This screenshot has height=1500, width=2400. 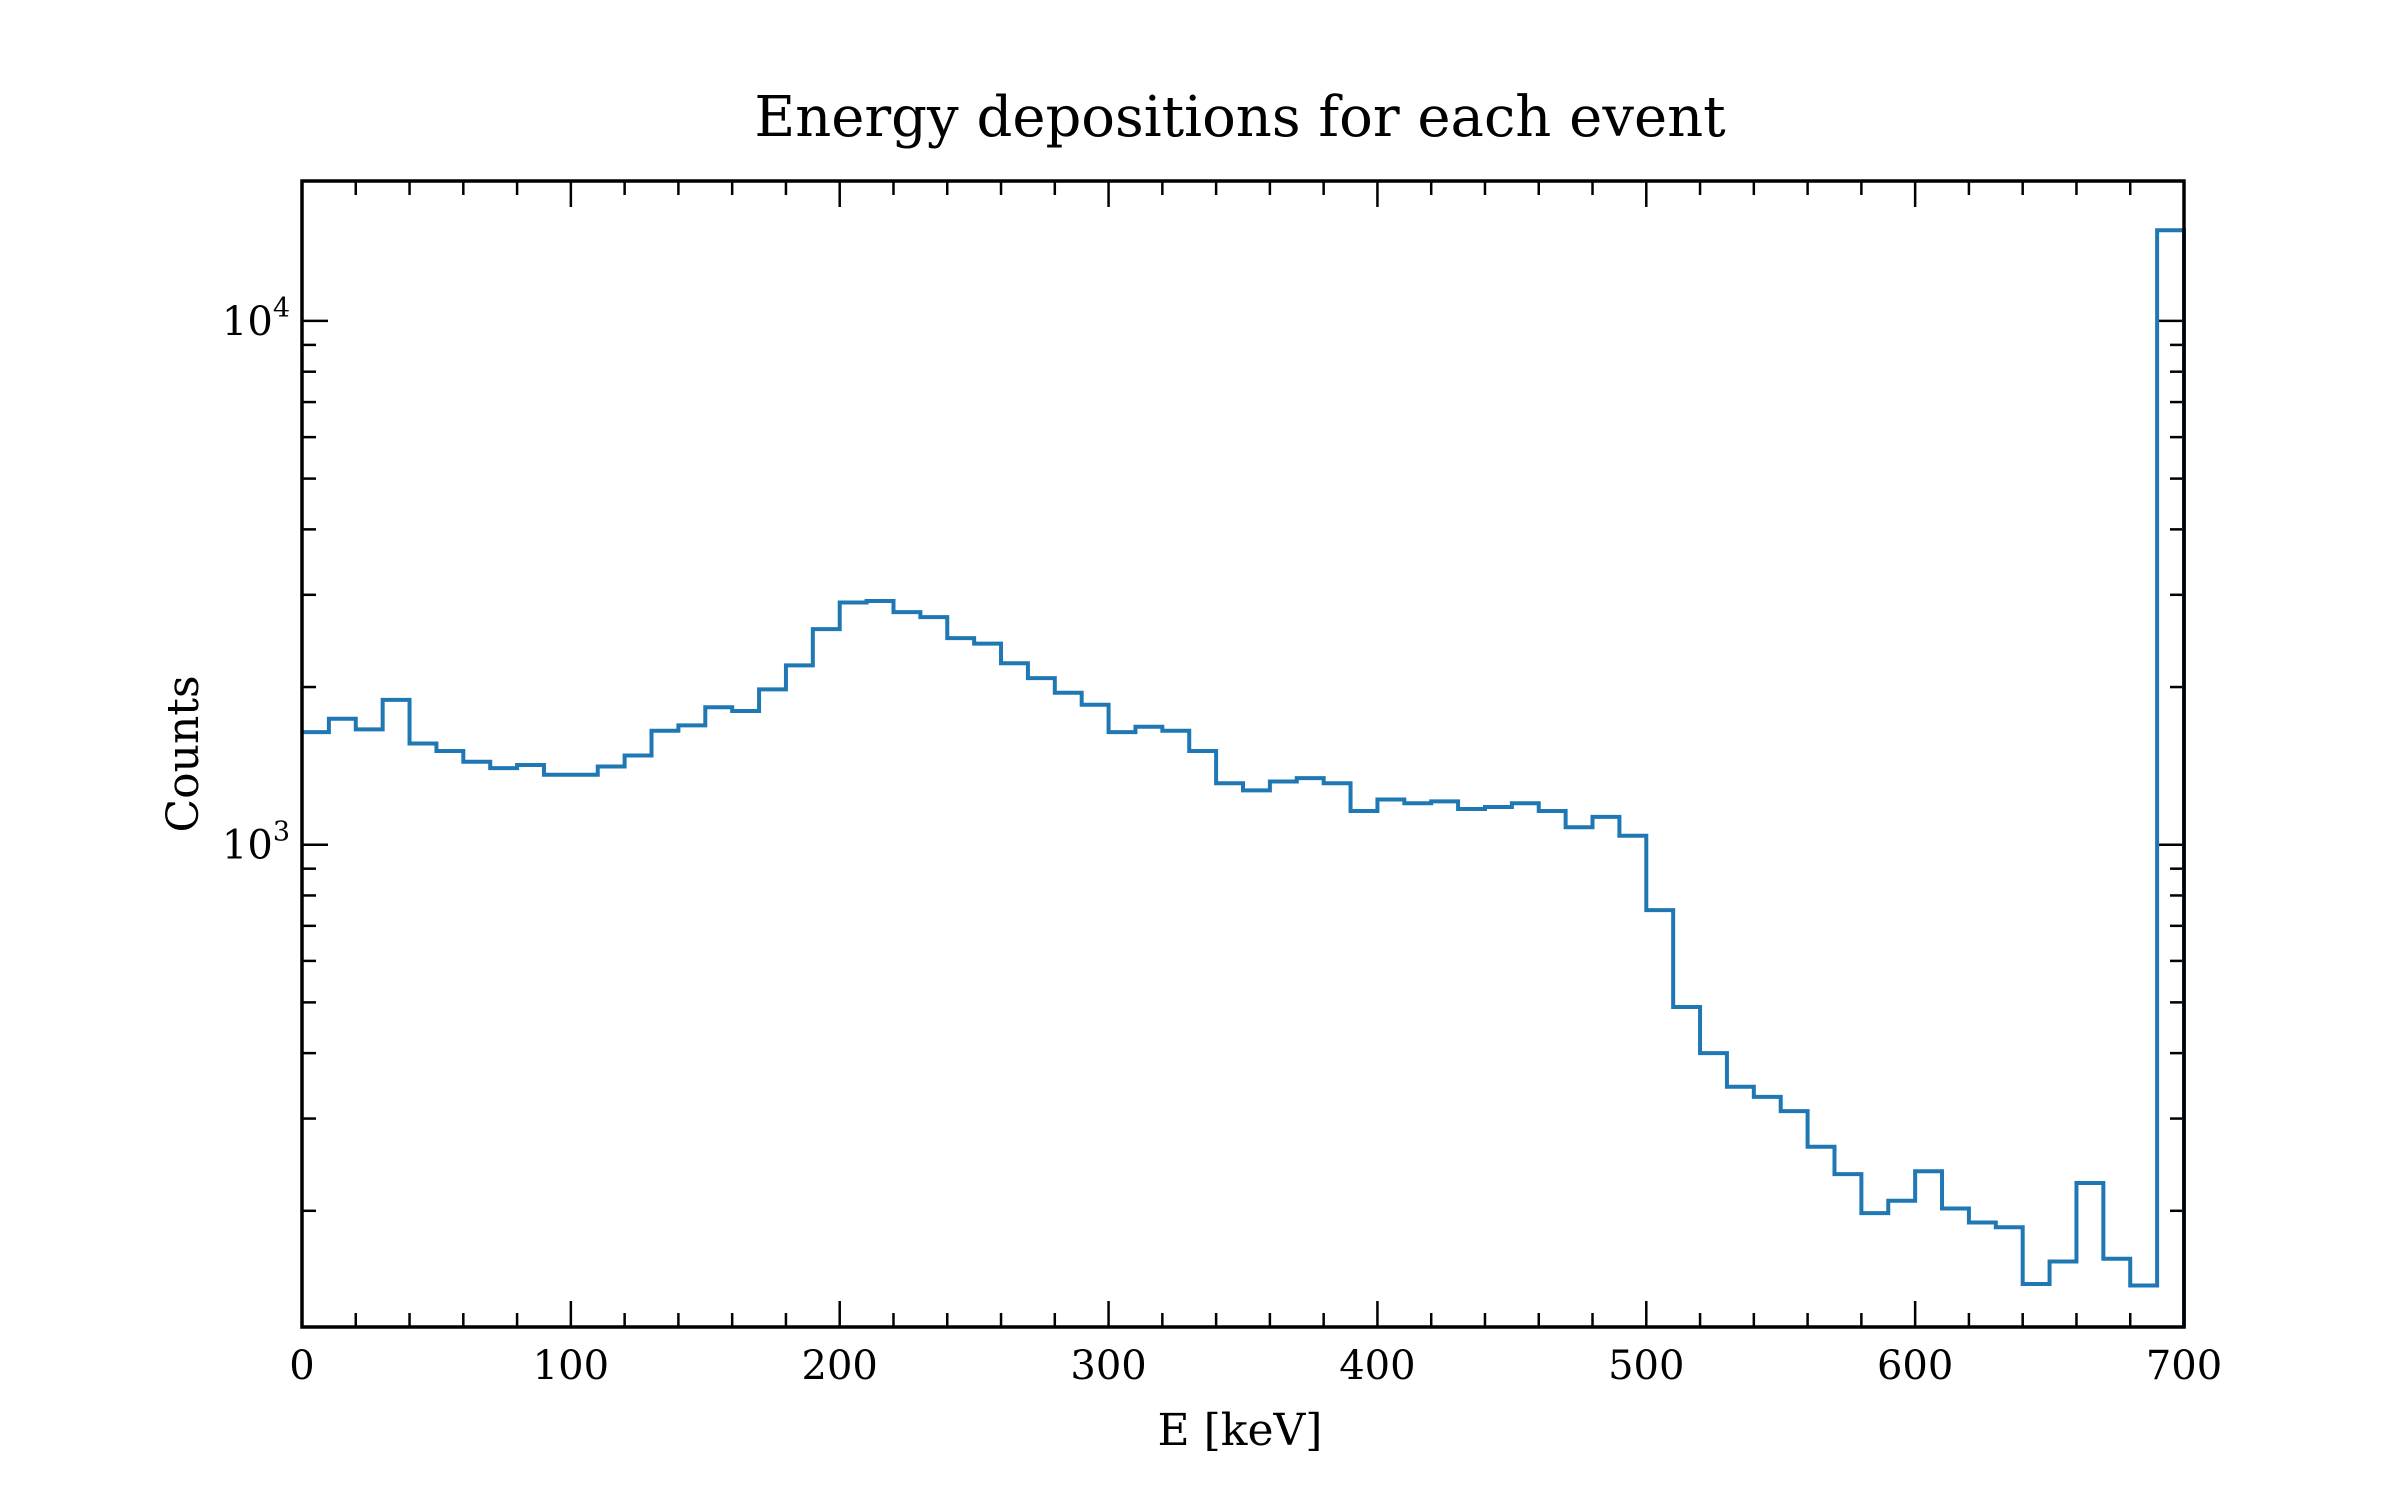 I want to click on x-tick-label: 500, so click(x=1646, y=1366).